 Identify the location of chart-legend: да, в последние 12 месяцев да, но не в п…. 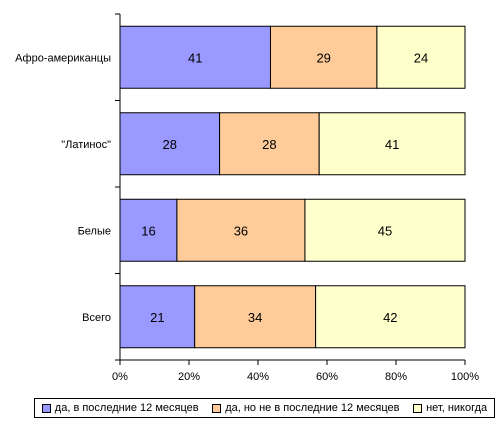
(264, 408).